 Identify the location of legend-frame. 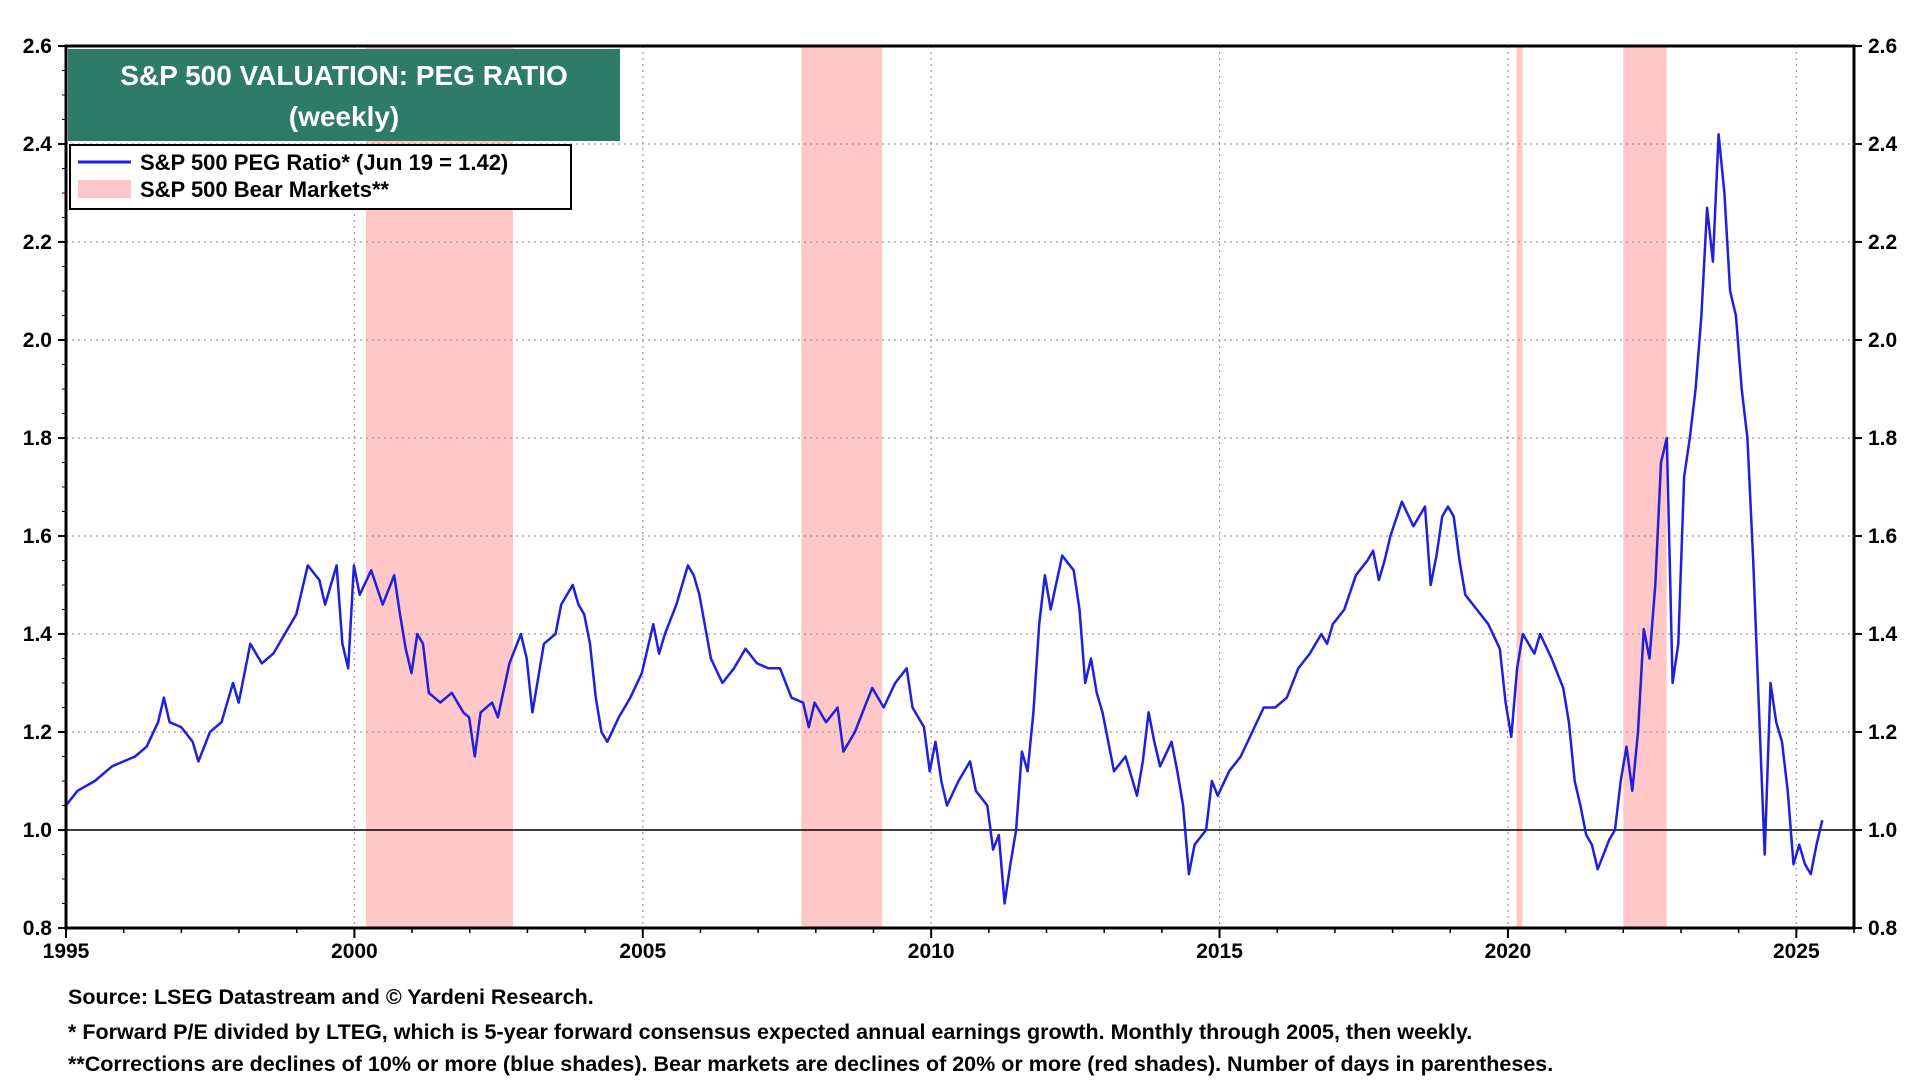
(320, 177).